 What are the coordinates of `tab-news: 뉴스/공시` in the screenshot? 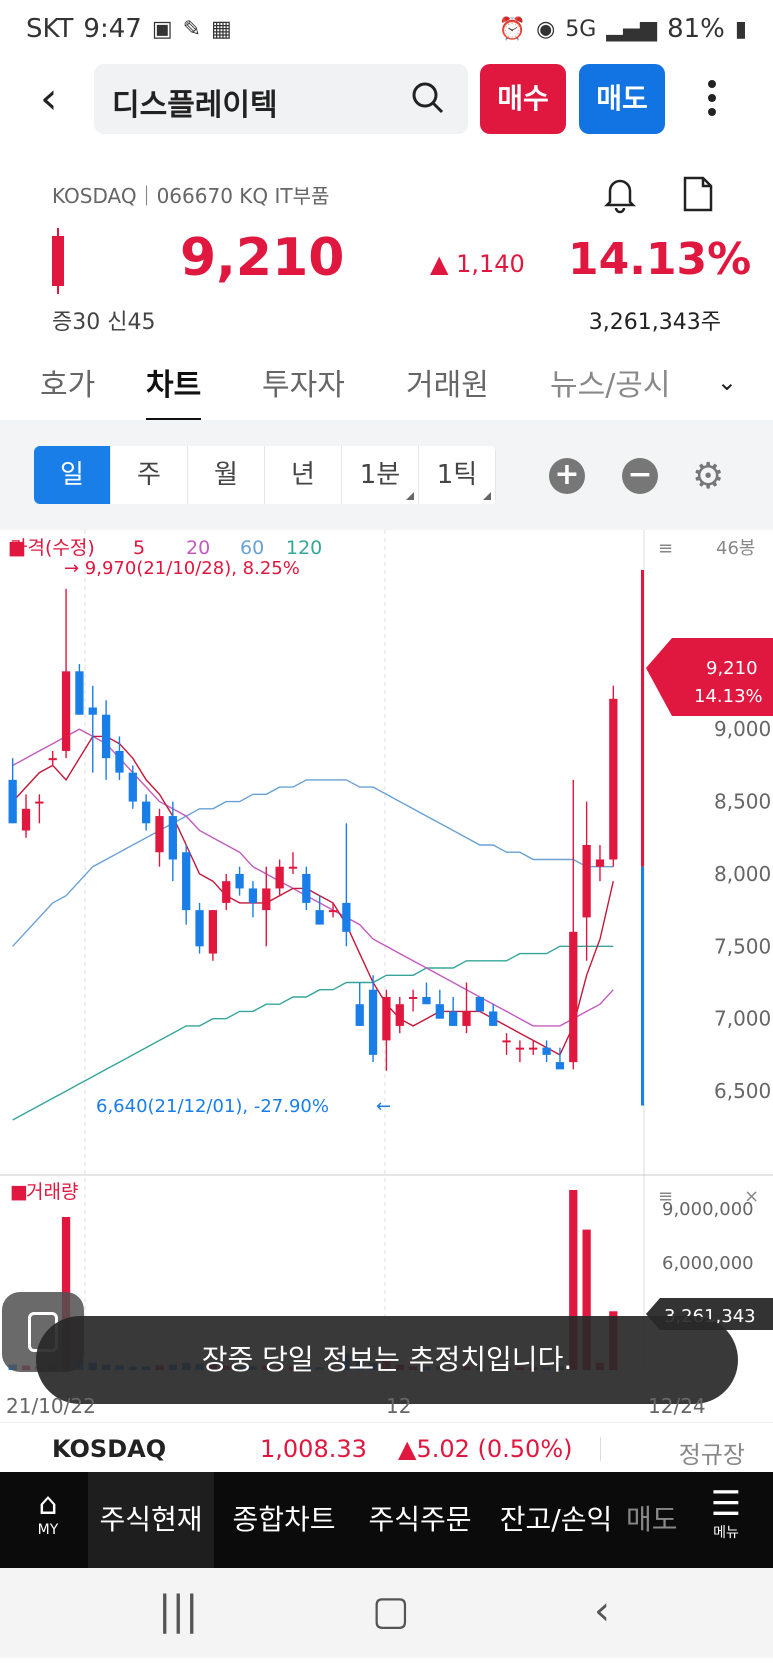 It's located at (610, 385).